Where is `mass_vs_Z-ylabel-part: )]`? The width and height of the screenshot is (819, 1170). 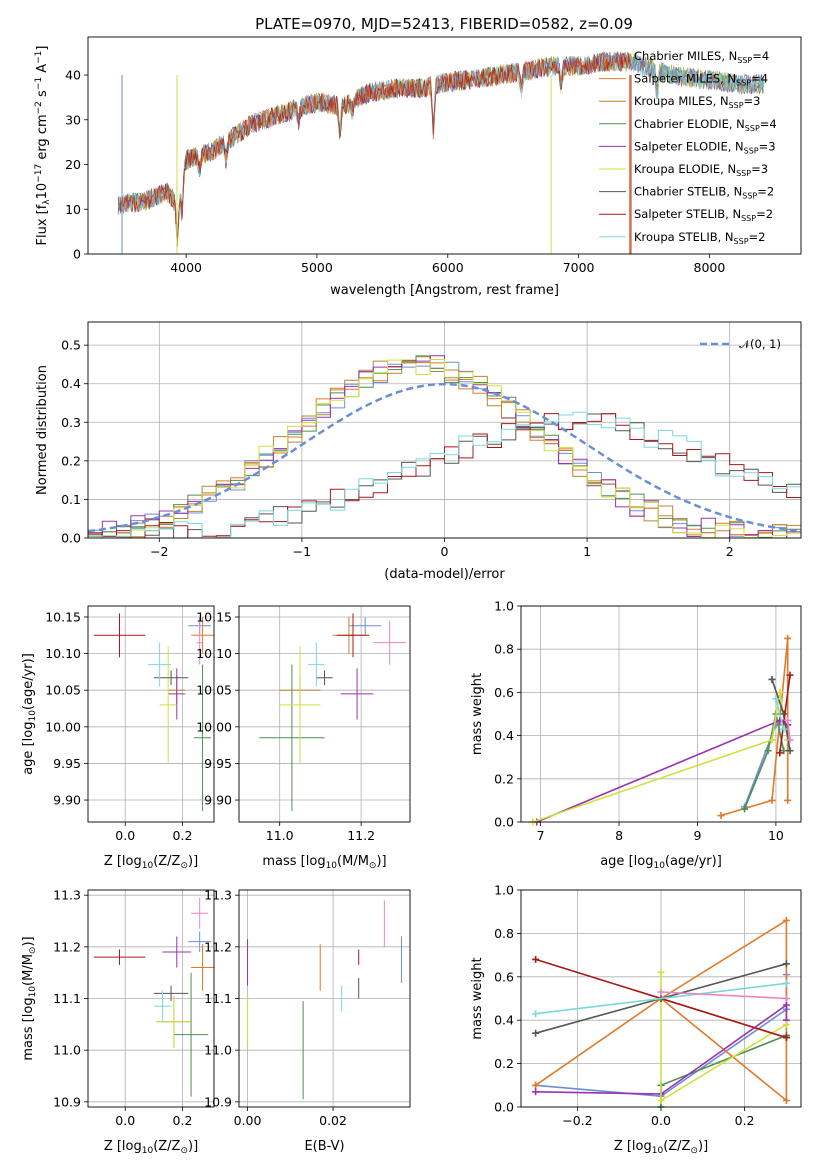
mass_vs_Z-ylabel-part: )] is located at coordinates (28, 941).